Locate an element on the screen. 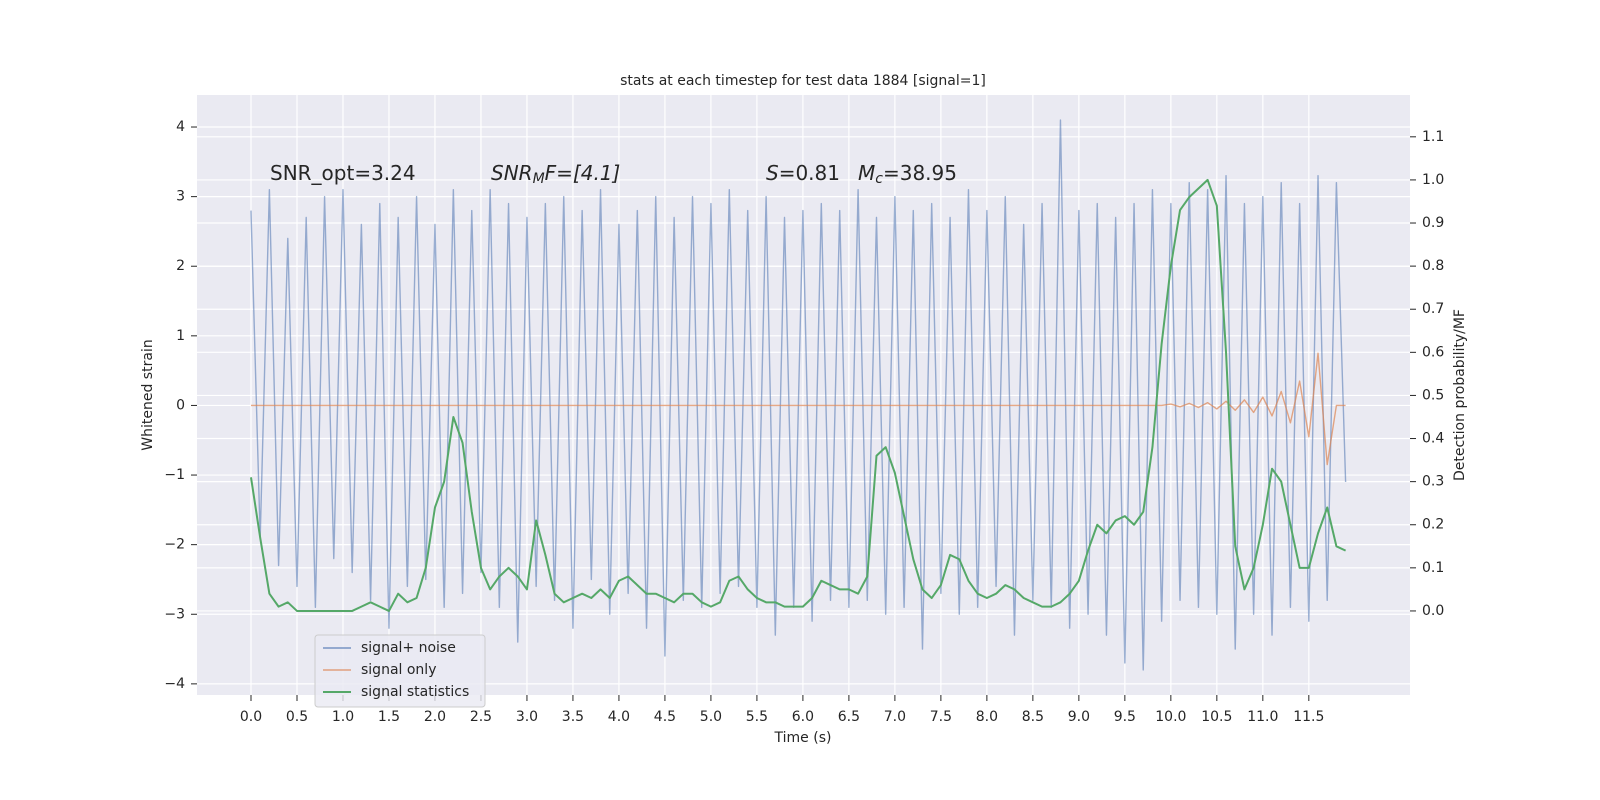 The height and width of the screenshot is (800, 1600). y-tick-label: 2 is located at coordinates (180, 266).